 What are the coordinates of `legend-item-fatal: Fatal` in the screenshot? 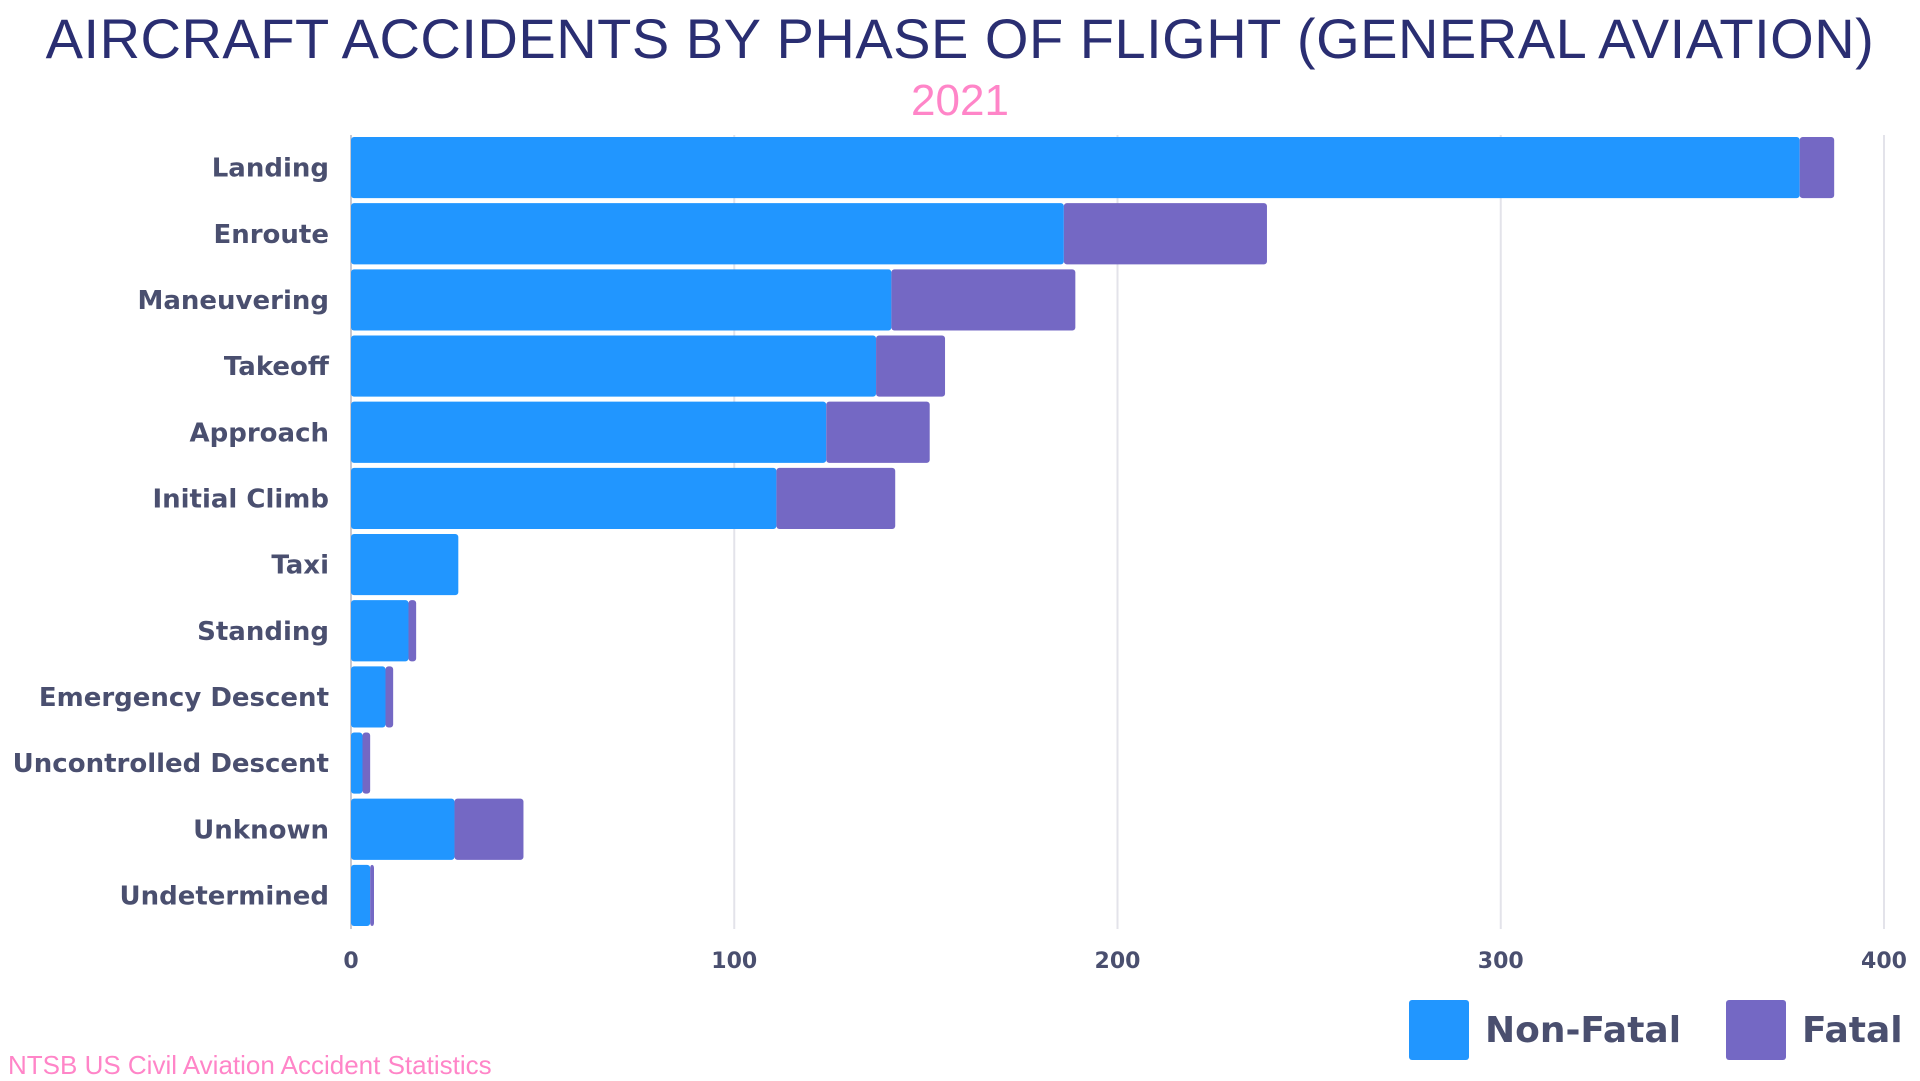 It's located at (1814, 1030).